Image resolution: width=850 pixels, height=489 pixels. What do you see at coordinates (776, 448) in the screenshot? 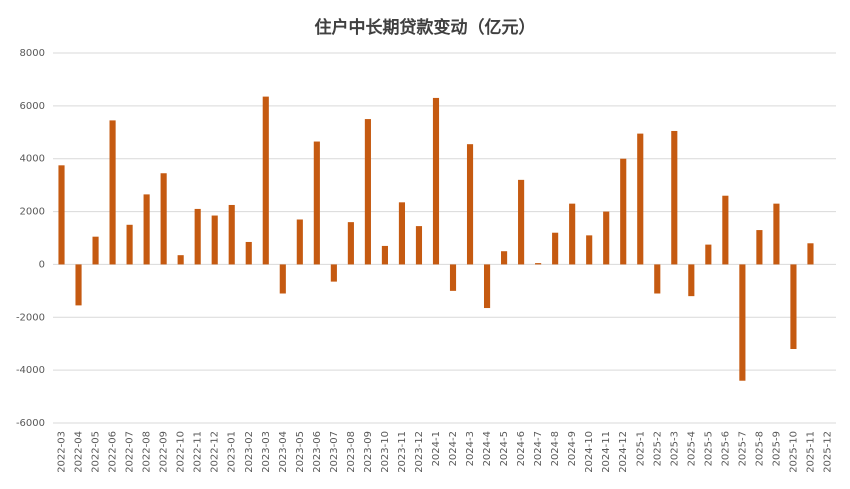
I see `x-tick-label: 2025-9` at bounding box center [776, 448].